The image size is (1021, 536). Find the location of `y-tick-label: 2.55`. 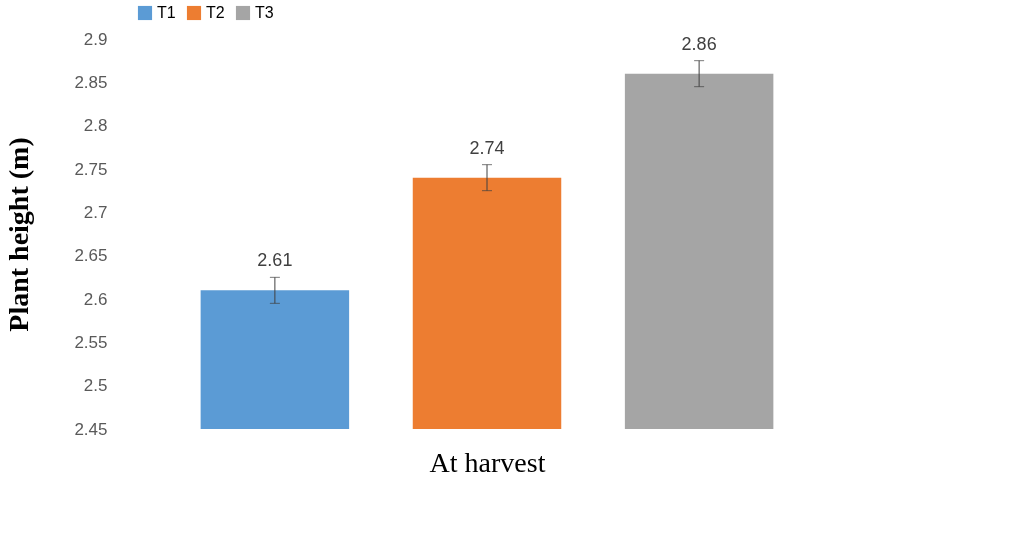

y-tick-label: 2.55 is located at coordinates (91, 342).